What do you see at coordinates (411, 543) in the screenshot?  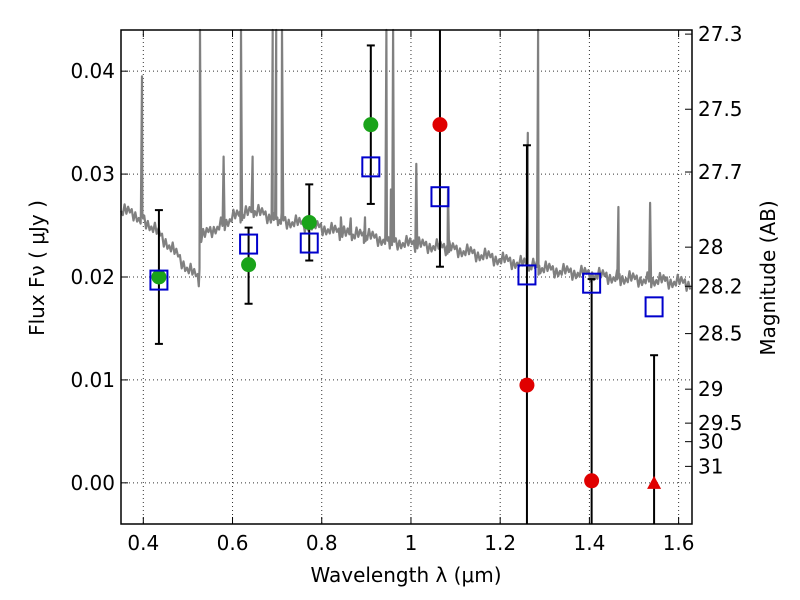 I see `x-tick-label: 1` at bounding box center [411, 543].